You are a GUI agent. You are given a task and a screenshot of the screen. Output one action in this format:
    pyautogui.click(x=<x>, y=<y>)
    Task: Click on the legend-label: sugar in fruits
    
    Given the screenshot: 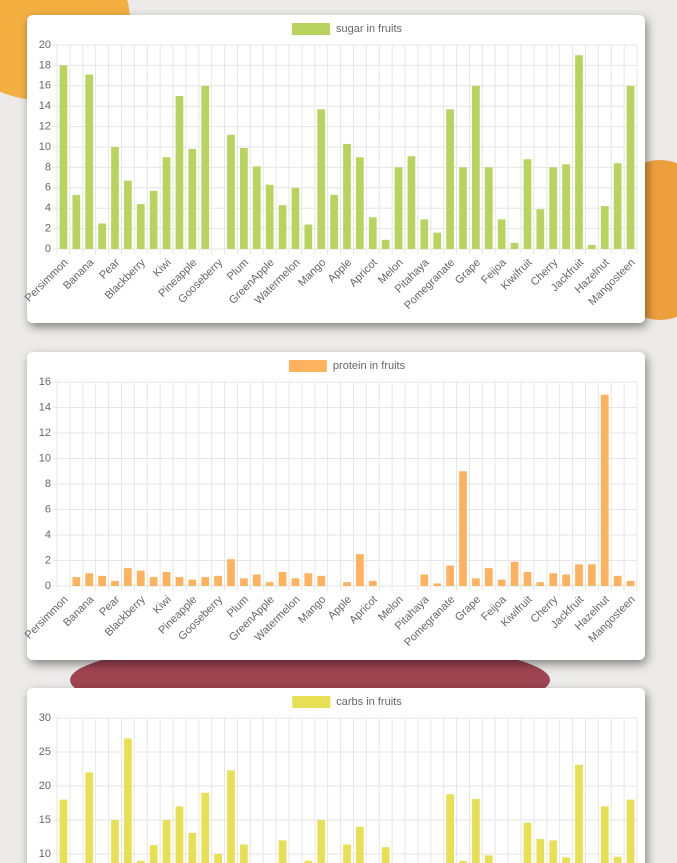 What is the action you would take?
    pyautogui.click(x=369, y=29)
    